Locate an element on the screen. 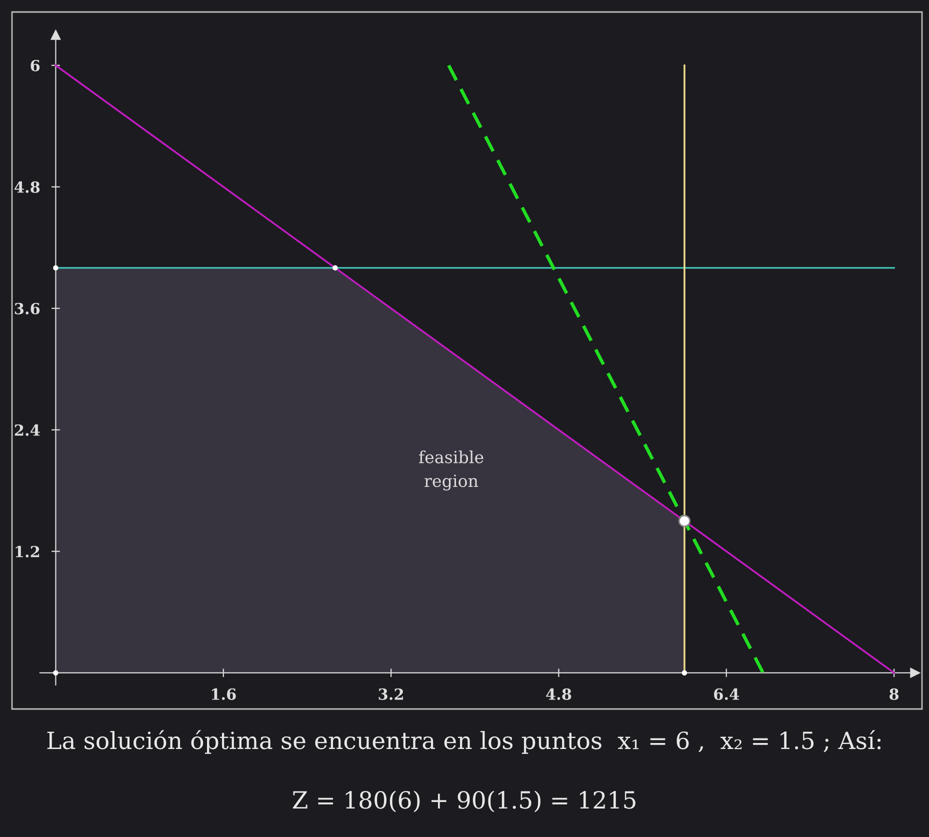 The image size is (929, 837). x-tick-label: 1.6 is located at coordinates (224, 694).